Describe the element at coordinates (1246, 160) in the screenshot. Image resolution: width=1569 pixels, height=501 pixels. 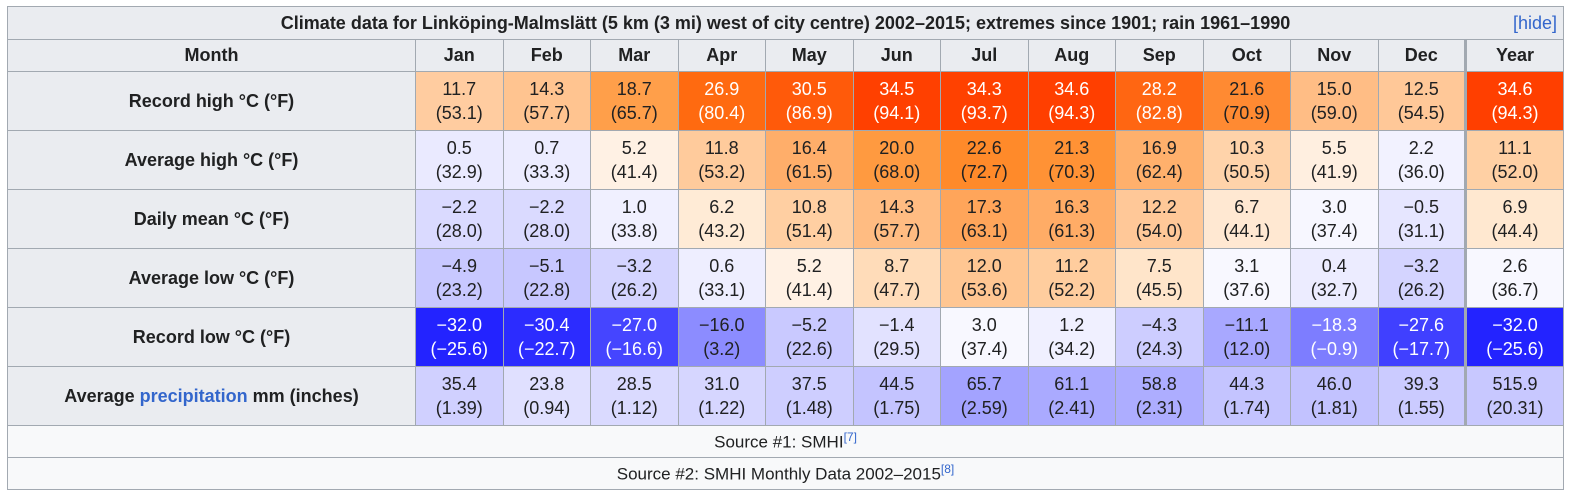
I see `value-cell: 10.3 (50.5)` at that location.